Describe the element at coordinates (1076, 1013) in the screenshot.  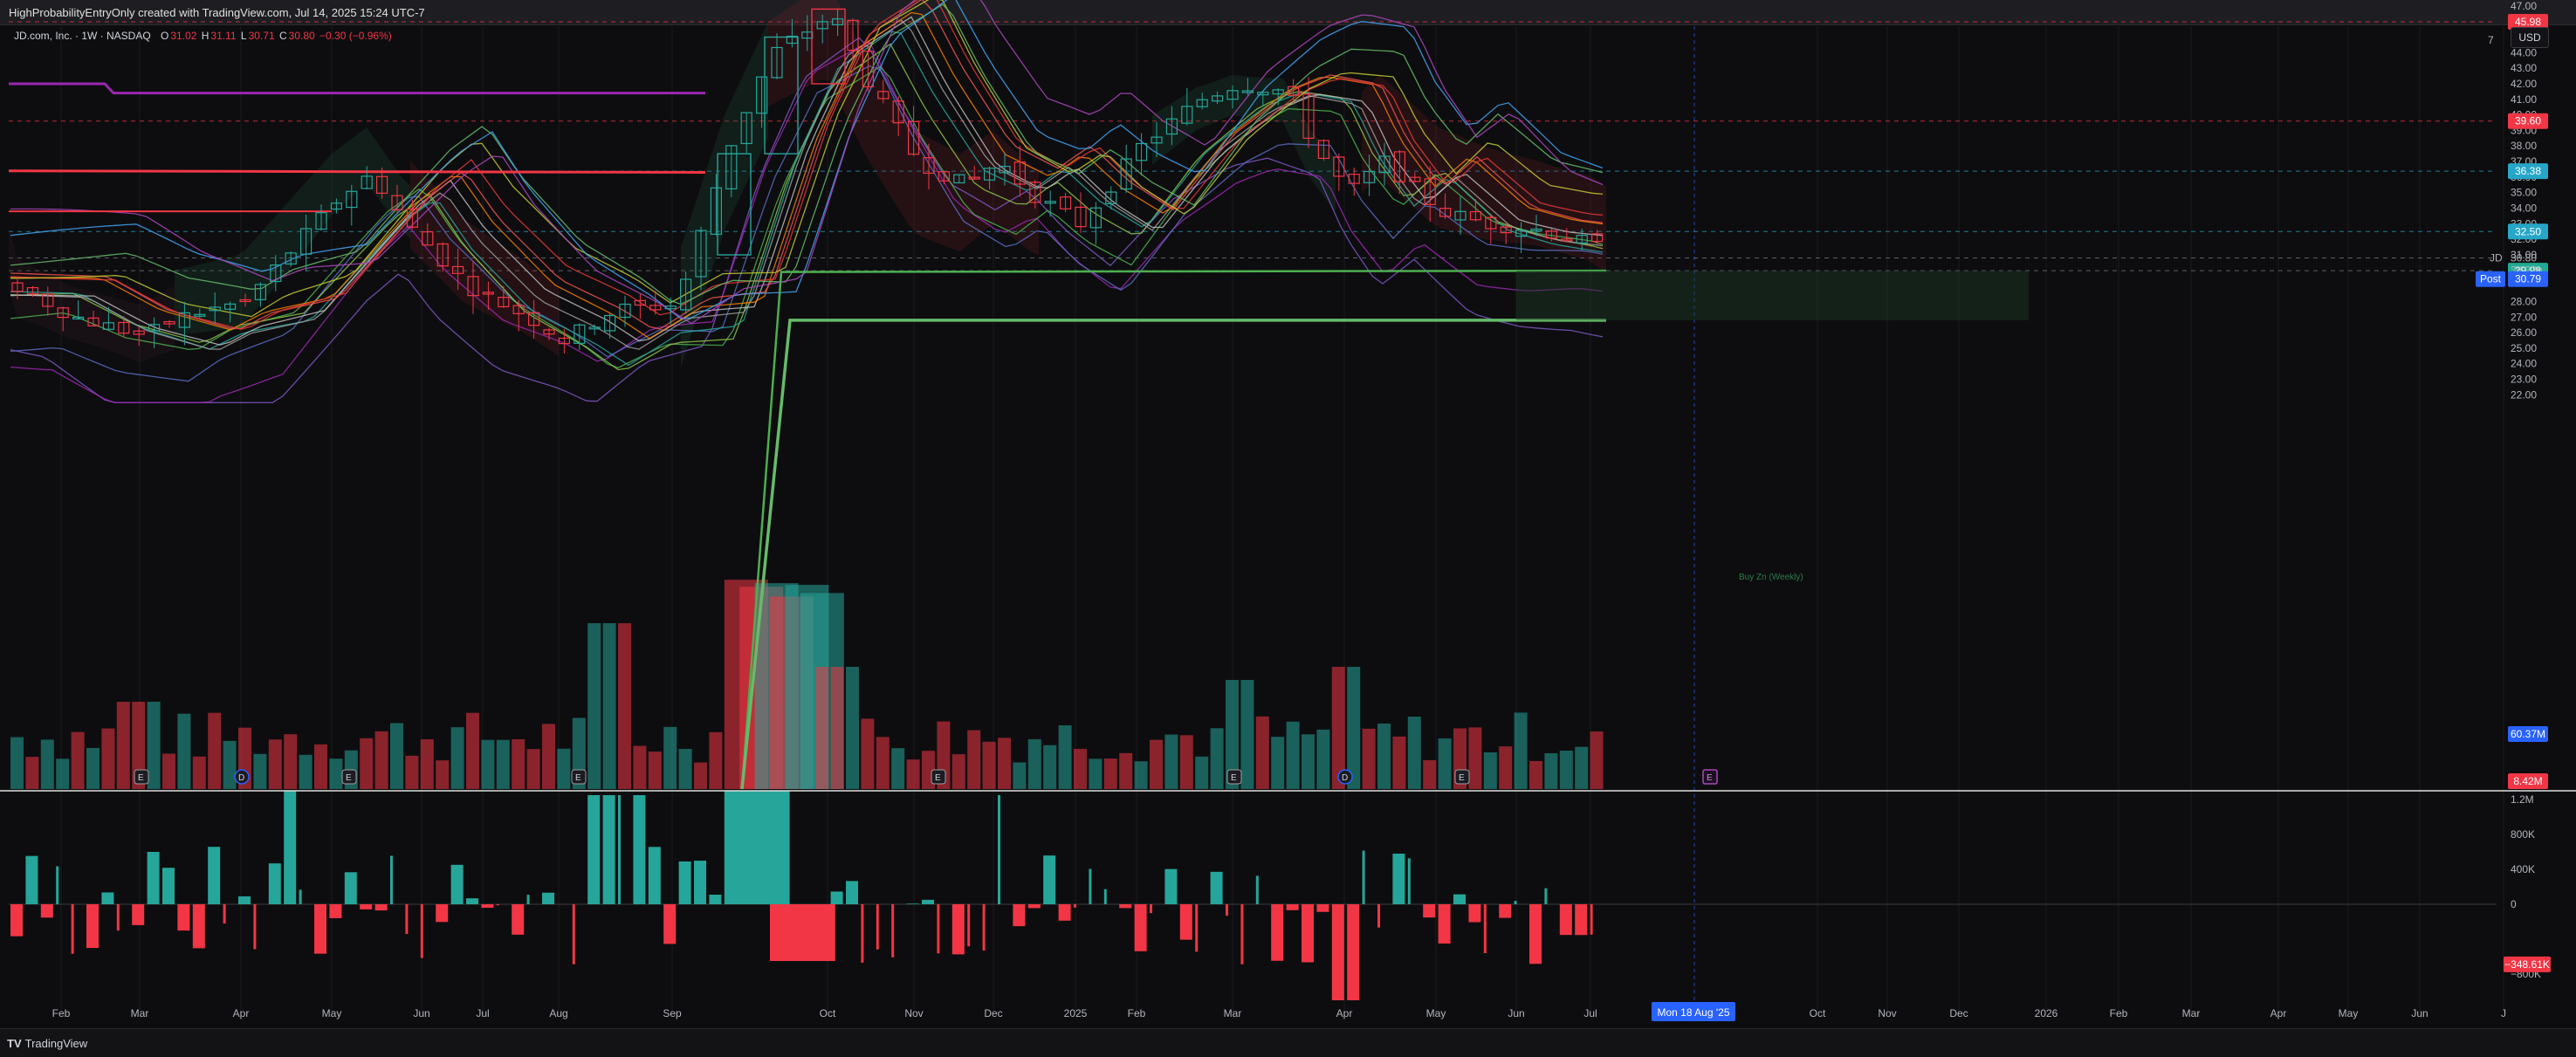
I see `time-tick: 2025` at that location.